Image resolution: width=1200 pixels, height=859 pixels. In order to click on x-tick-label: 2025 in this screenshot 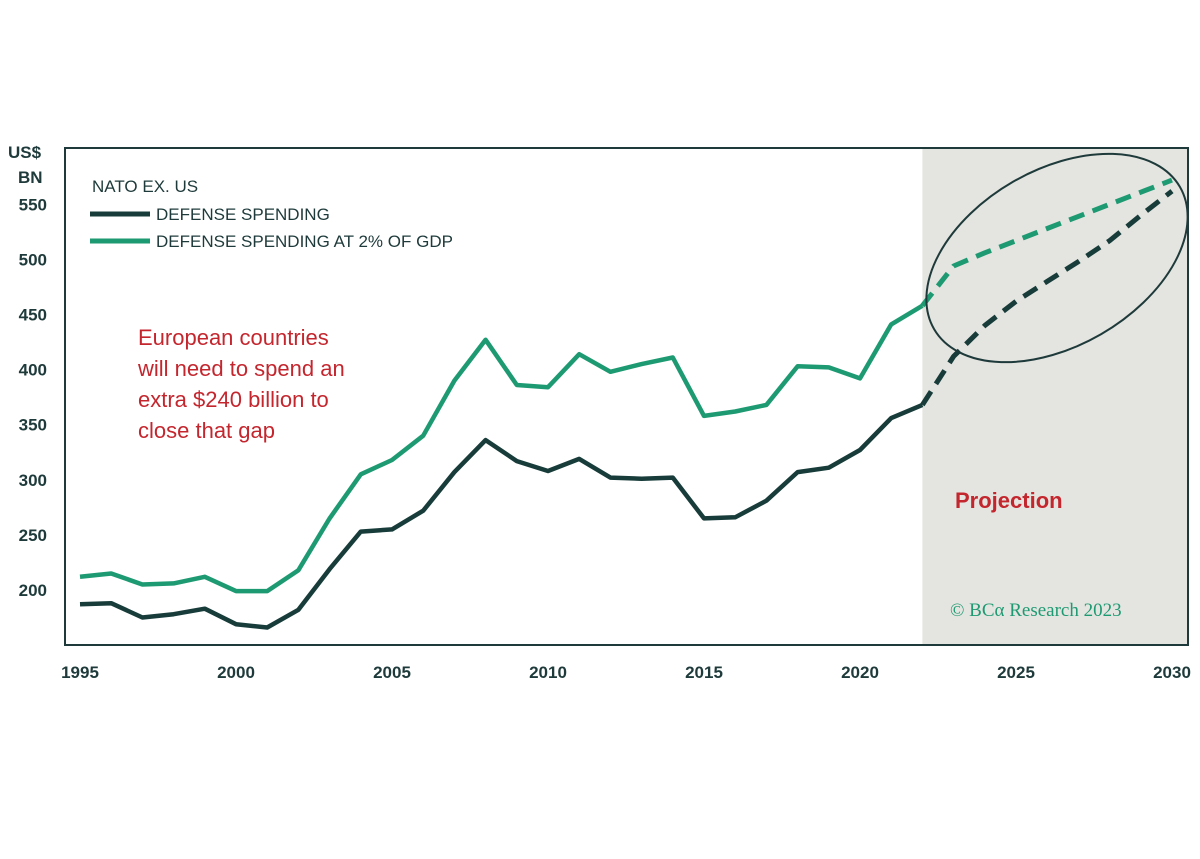, I will do `click(1016, 672)`.